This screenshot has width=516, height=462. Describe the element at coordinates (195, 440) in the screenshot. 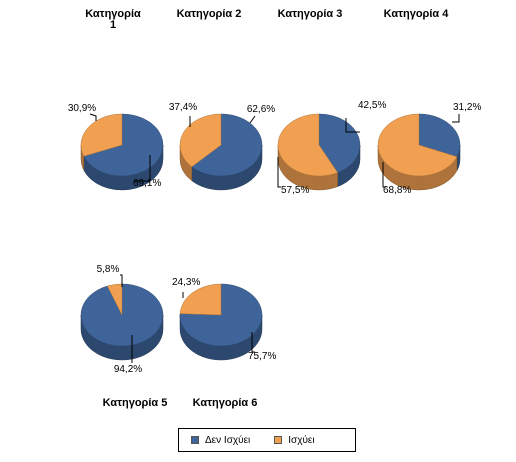

I see `legend-swatch-den-ischyei` at that location.